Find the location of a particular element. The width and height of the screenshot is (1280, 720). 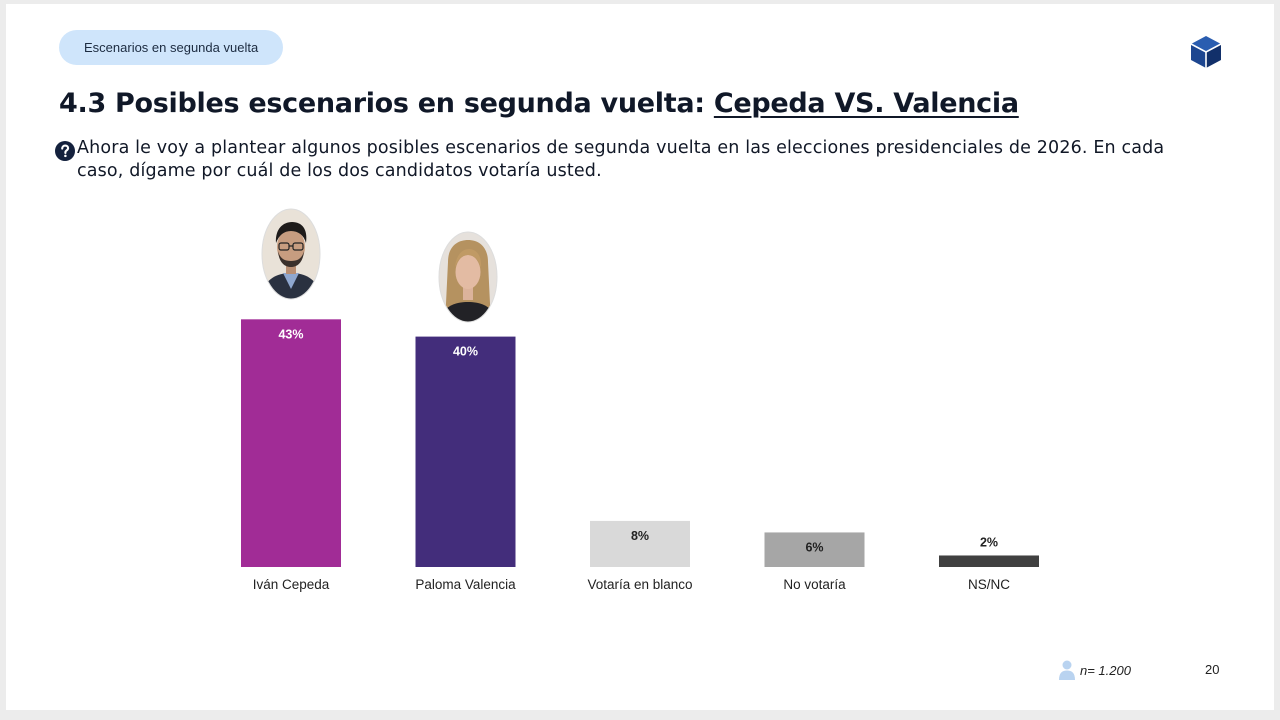

candidate-photo-valencia is located at coordinates (468, 277).